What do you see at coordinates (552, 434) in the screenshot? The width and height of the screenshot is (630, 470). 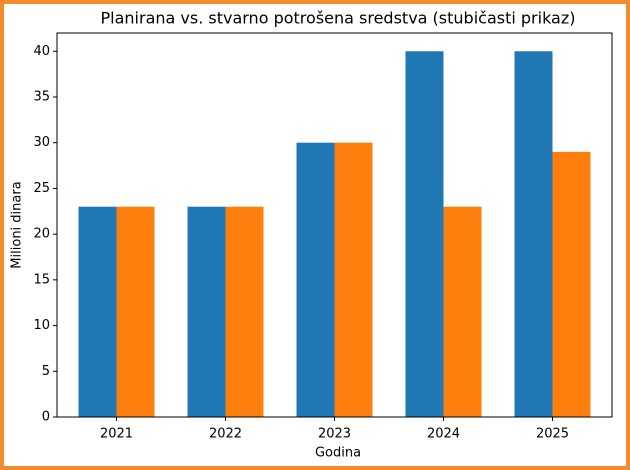 I see `x-tick-label: 2025` at bounding box center [552, 434].